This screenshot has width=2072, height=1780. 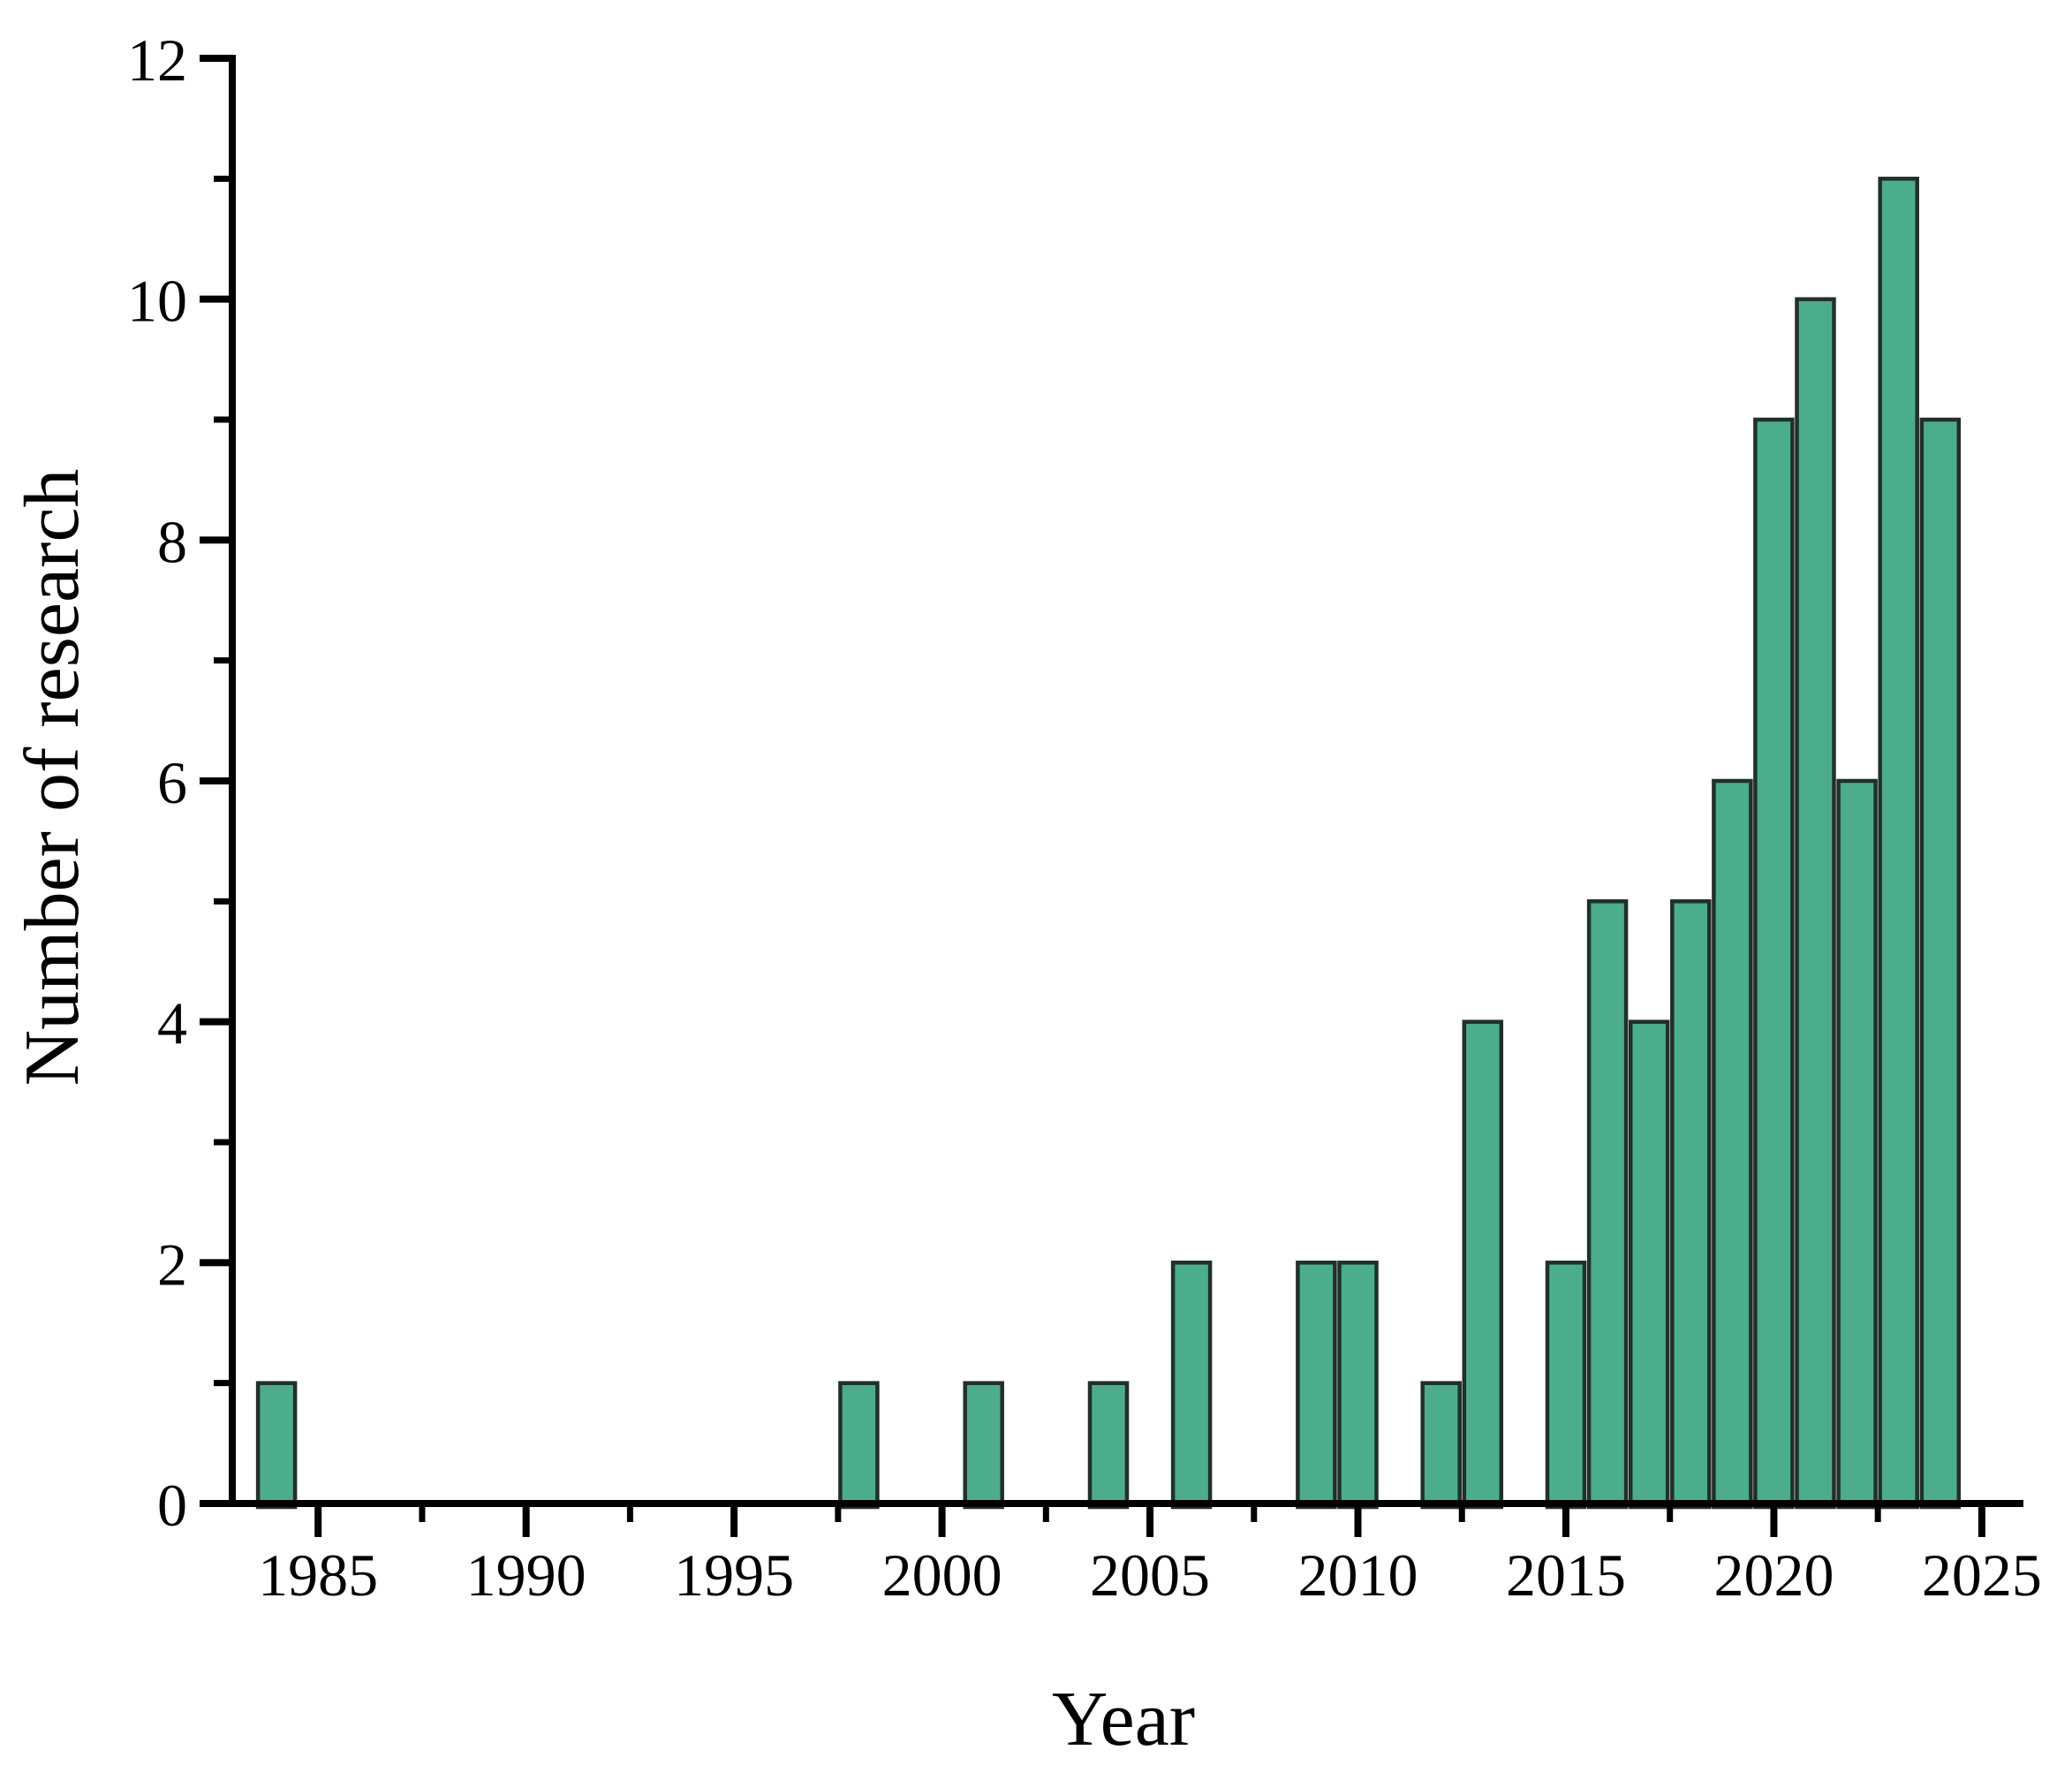 What do you see at coordinates (172, 541) in the screenshot?
I see `y-tick-label: 8` at bounding box center [172, 541].